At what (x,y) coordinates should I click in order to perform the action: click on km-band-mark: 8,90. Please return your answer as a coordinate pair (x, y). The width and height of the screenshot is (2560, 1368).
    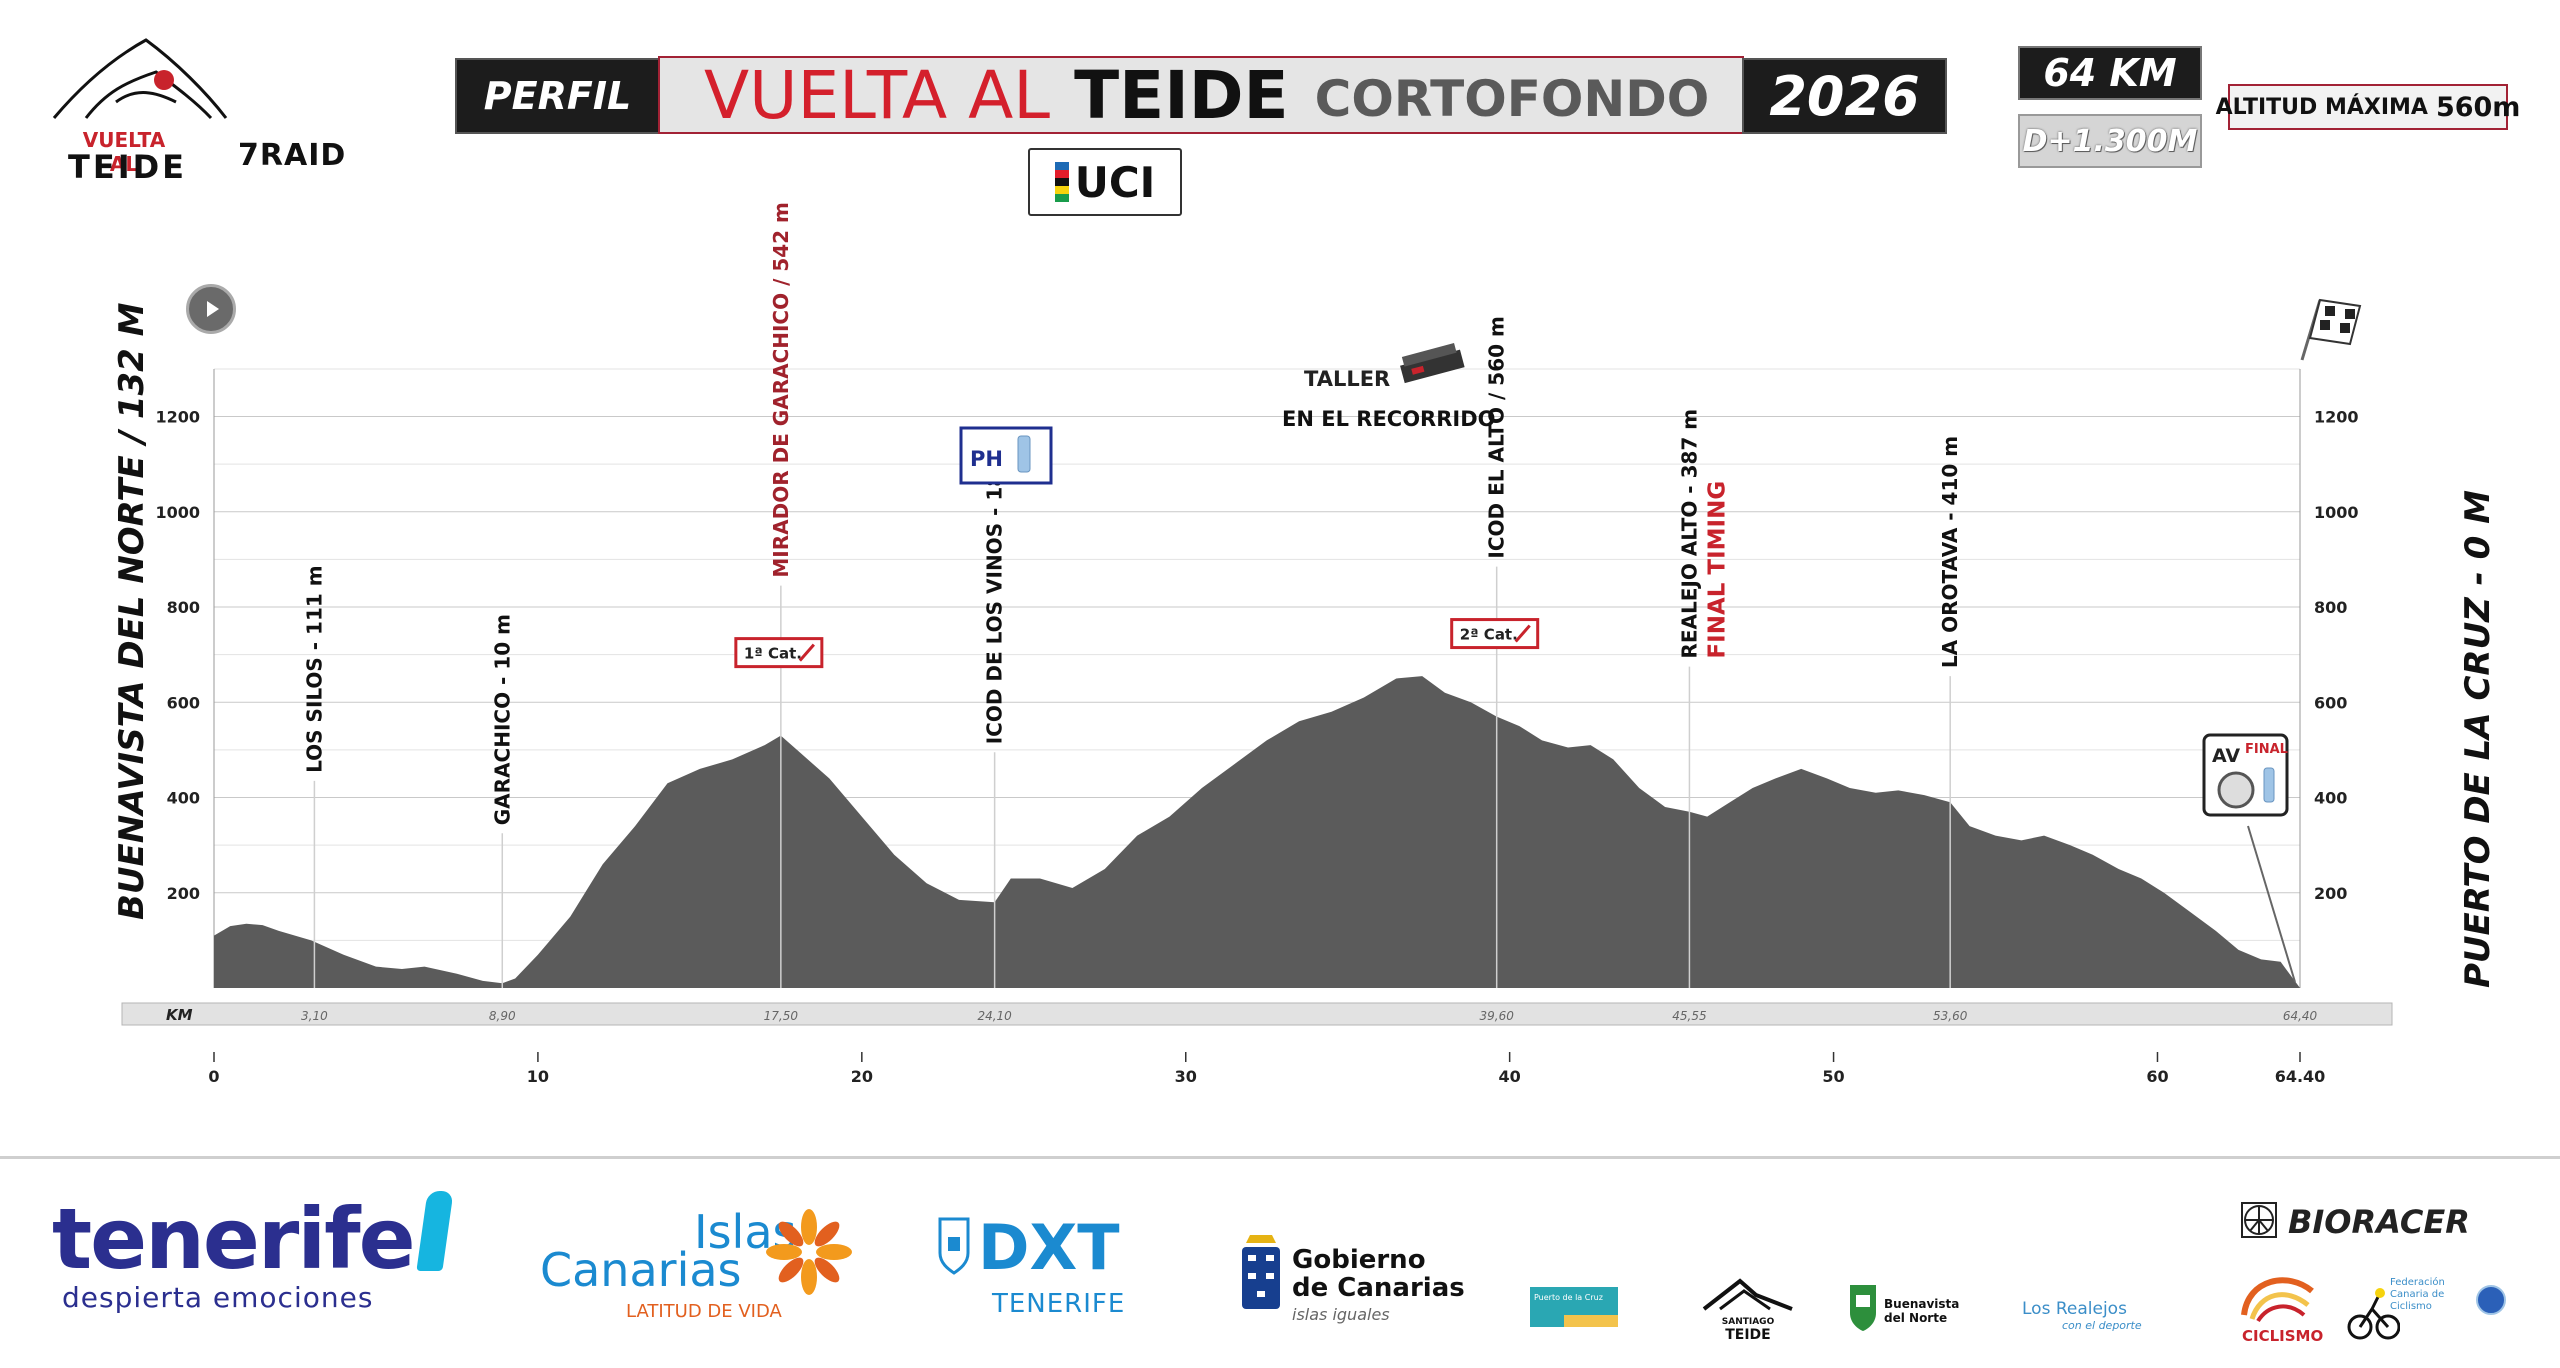
    Looking at the image, I should click on (502, 1016).